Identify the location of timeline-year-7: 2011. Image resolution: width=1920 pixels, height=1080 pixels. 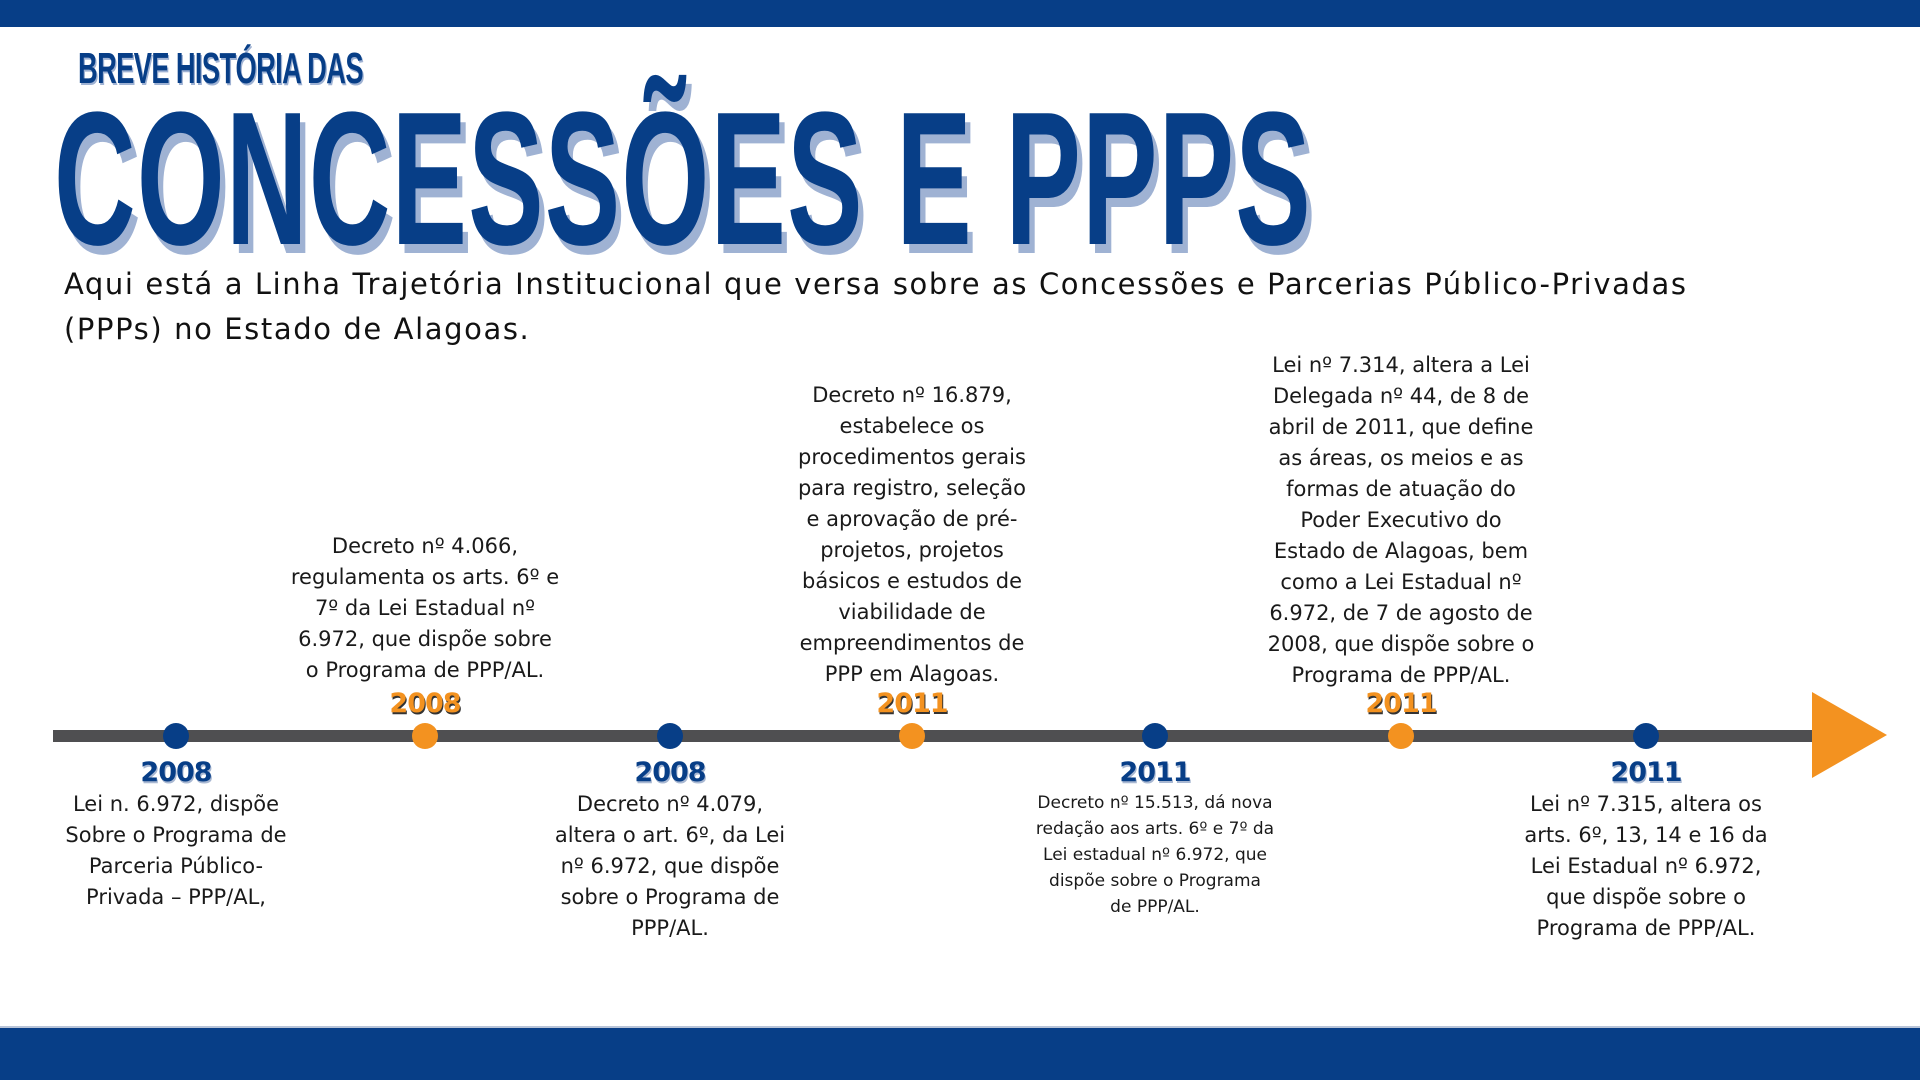
(1646, 772).